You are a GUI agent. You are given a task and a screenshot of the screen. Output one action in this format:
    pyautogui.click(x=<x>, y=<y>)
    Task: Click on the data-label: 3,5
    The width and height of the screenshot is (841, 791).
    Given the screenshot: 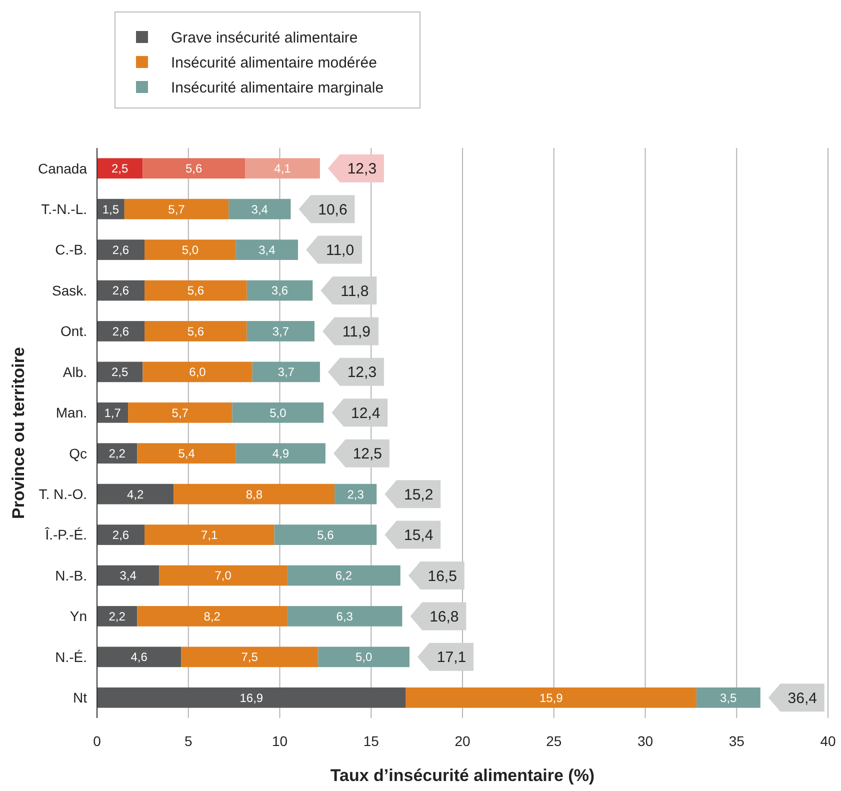 What is the action you would take?
    pyautogui.click(x=729, y=697)
    